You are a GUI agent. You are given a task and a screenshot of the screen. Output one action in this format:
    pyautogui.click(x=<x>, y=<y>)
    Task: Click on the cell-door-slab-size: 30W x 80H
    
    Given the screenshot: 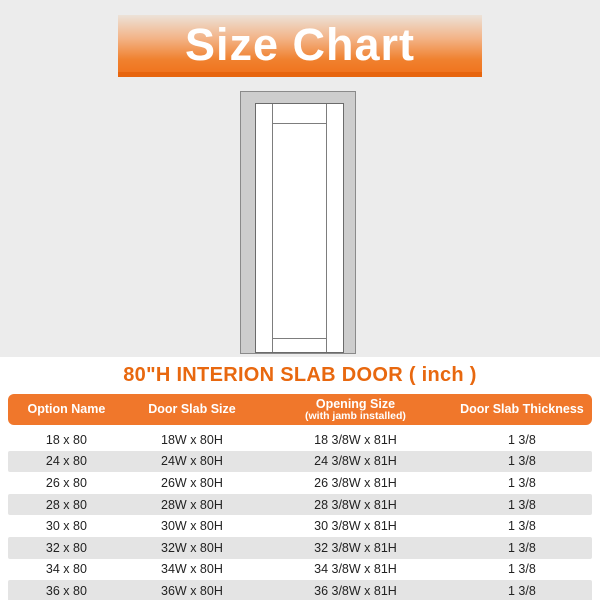 What is the action you would take?
    pyautogui.click(x=192, y=526)
    